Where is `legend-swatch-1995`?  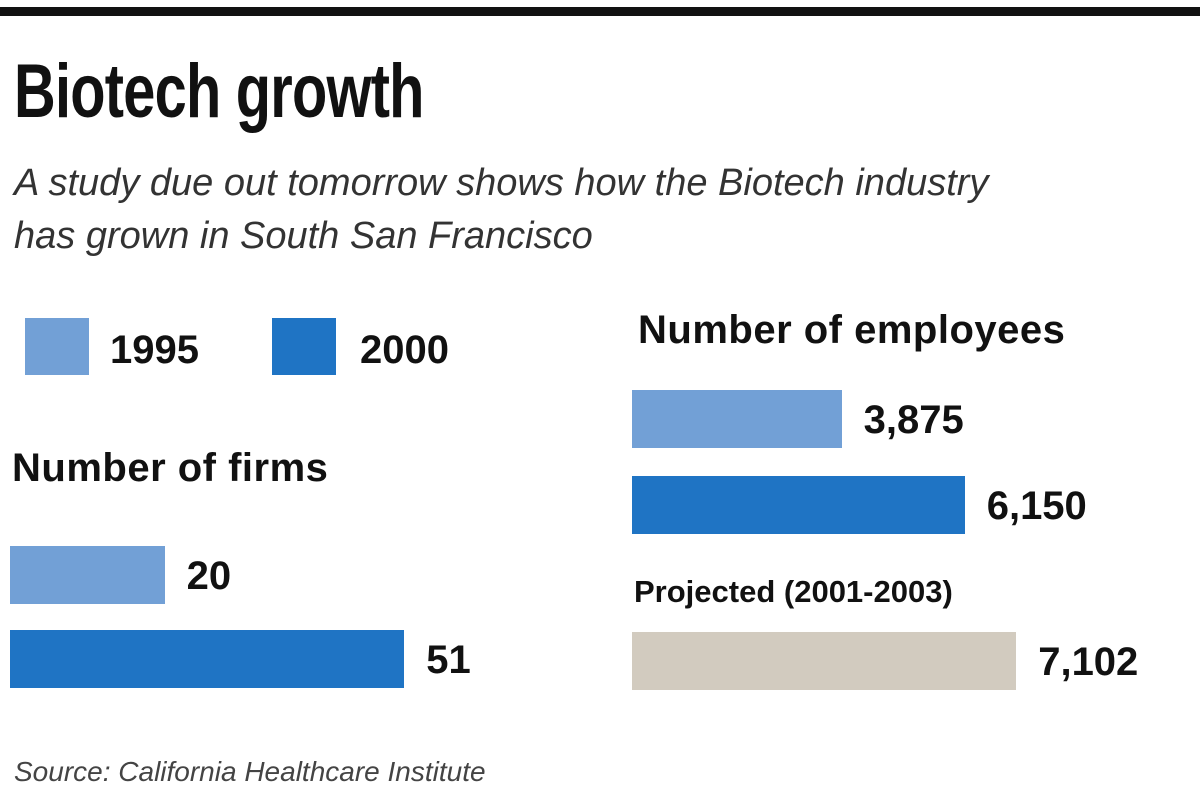 legend-swatch-1995 is located at coordinates (57, 346).